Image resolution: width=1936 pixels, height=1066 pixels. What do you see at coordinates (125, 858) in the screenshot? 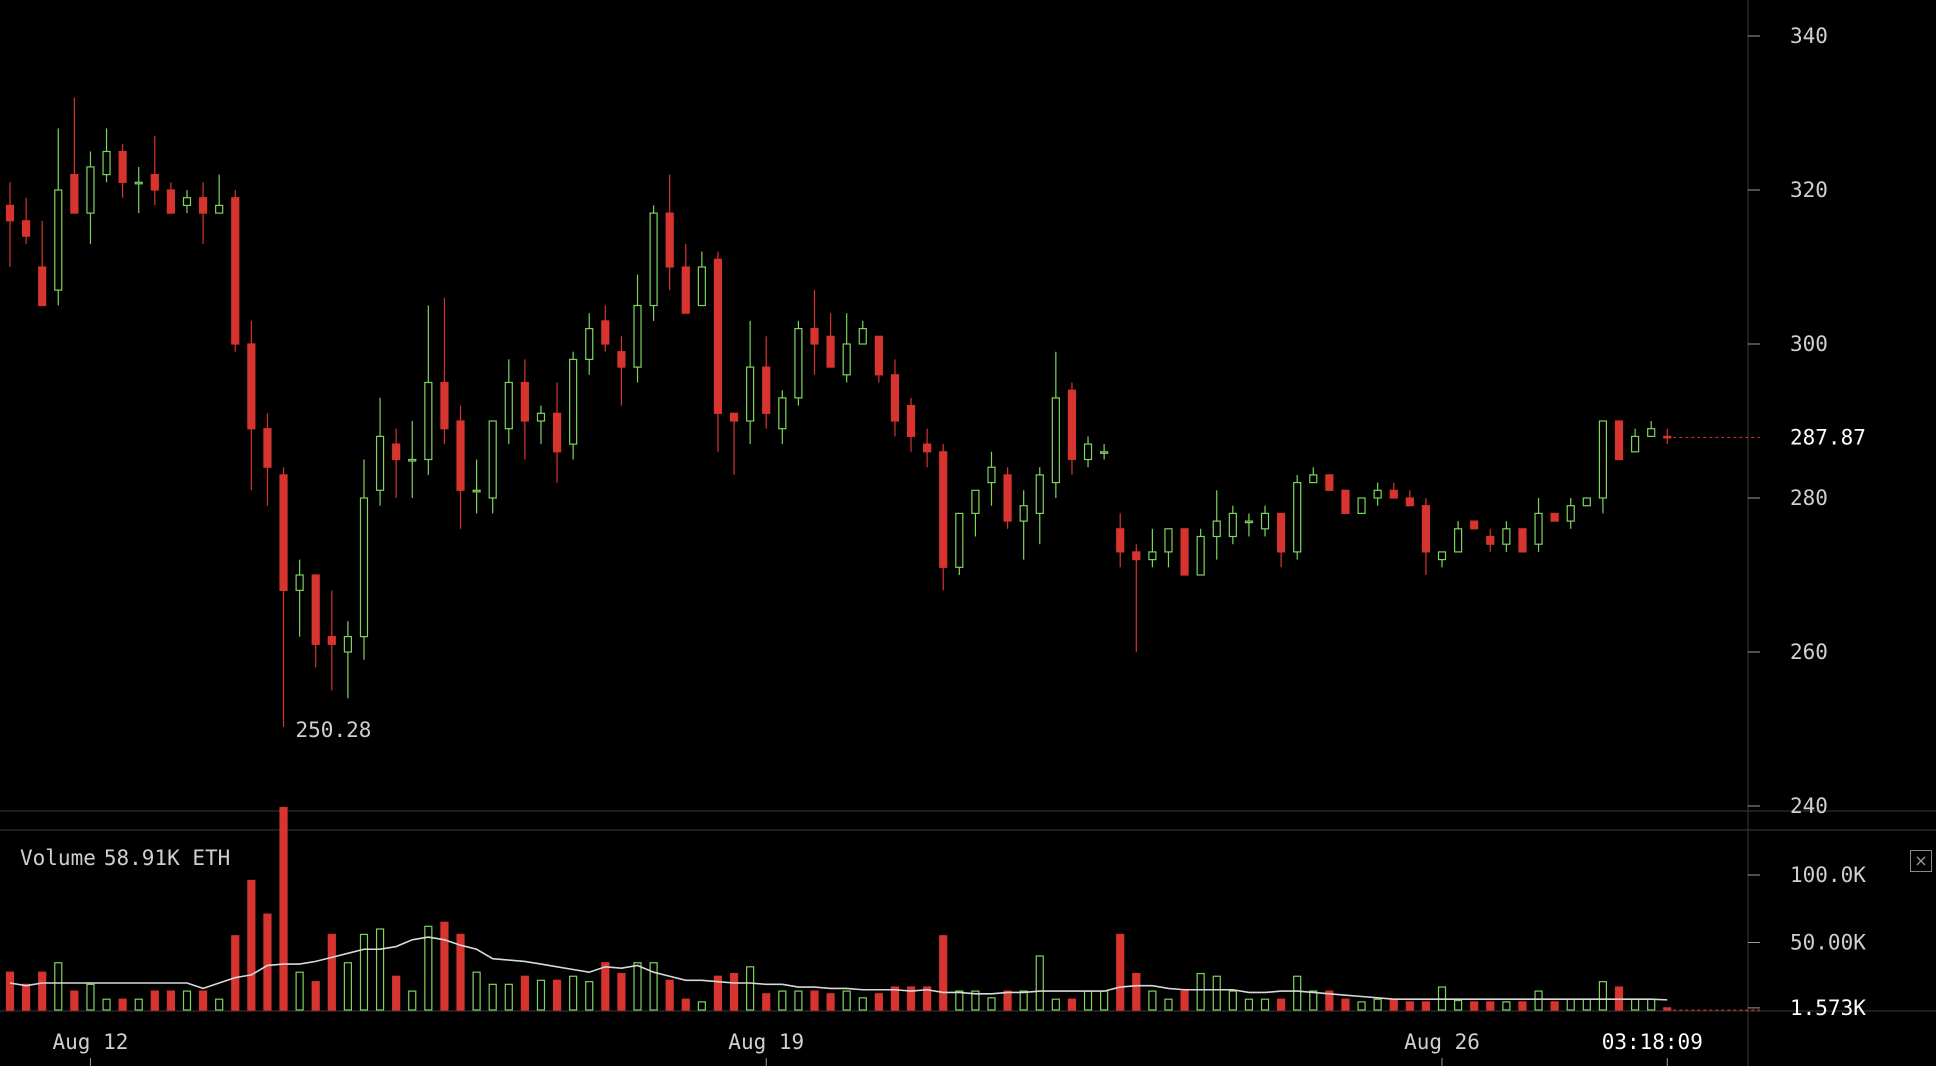
I see `volume-legend: Volume 58.91K ETH` at bounding box center [125, 858].